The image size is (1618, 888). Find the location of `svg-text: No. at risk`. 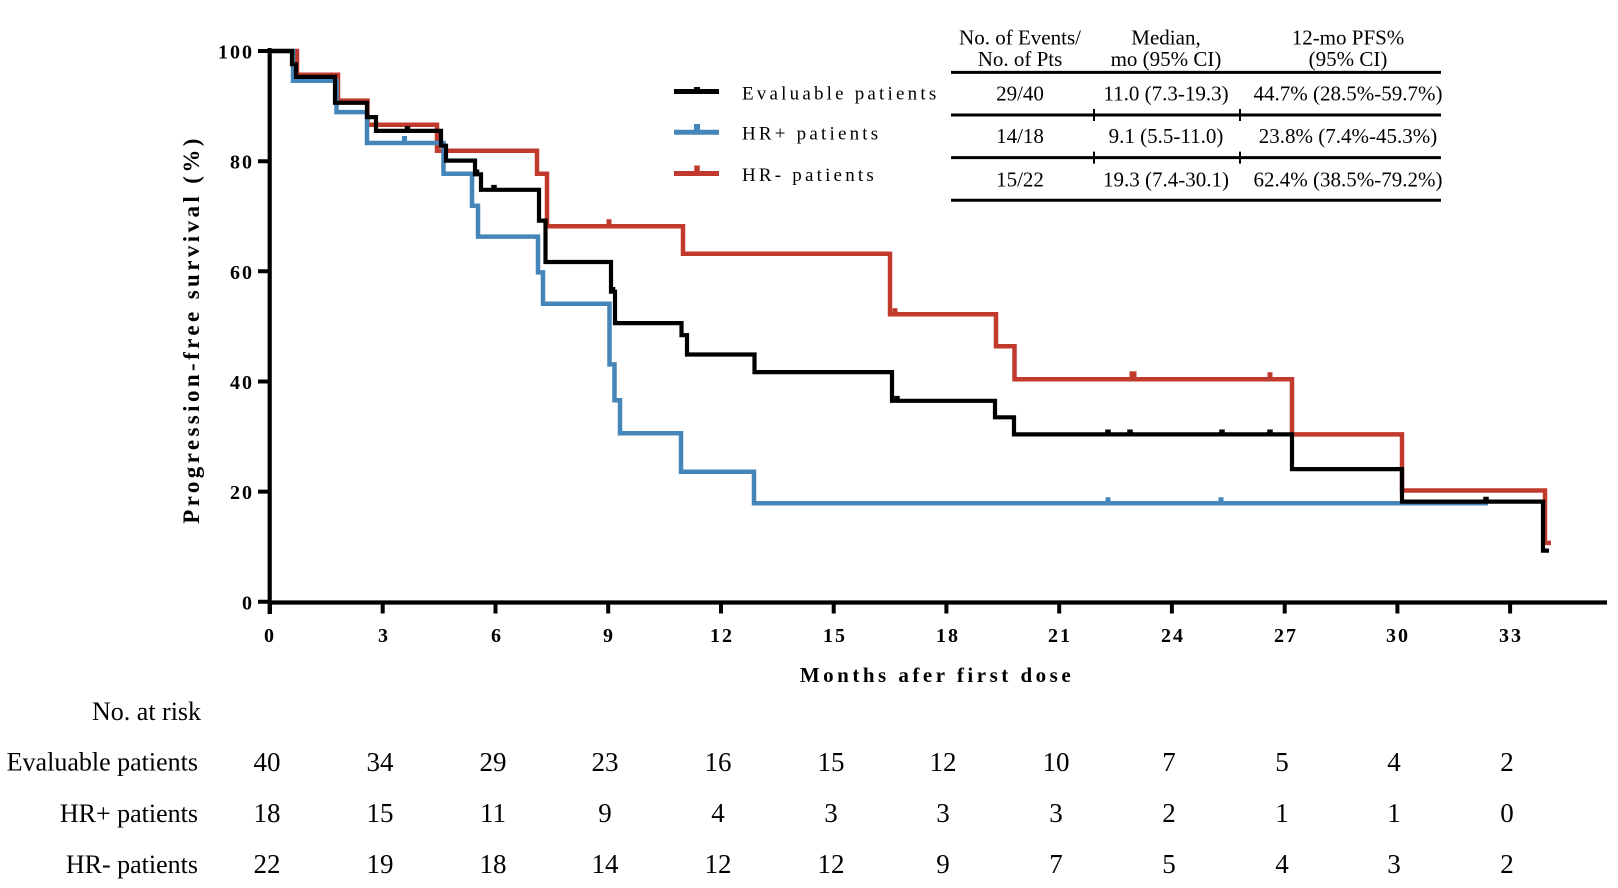

svg-text: No. at risk is located at coordinates (146, 711).